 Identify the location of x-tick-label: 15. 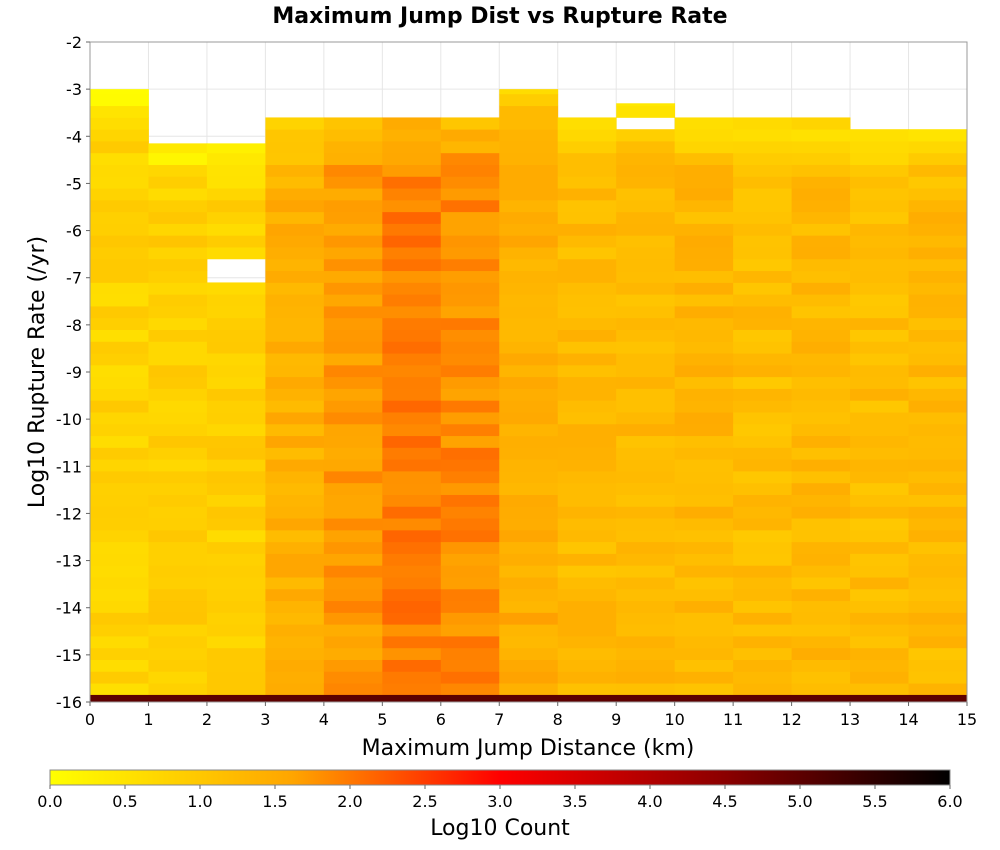
(967, 719).